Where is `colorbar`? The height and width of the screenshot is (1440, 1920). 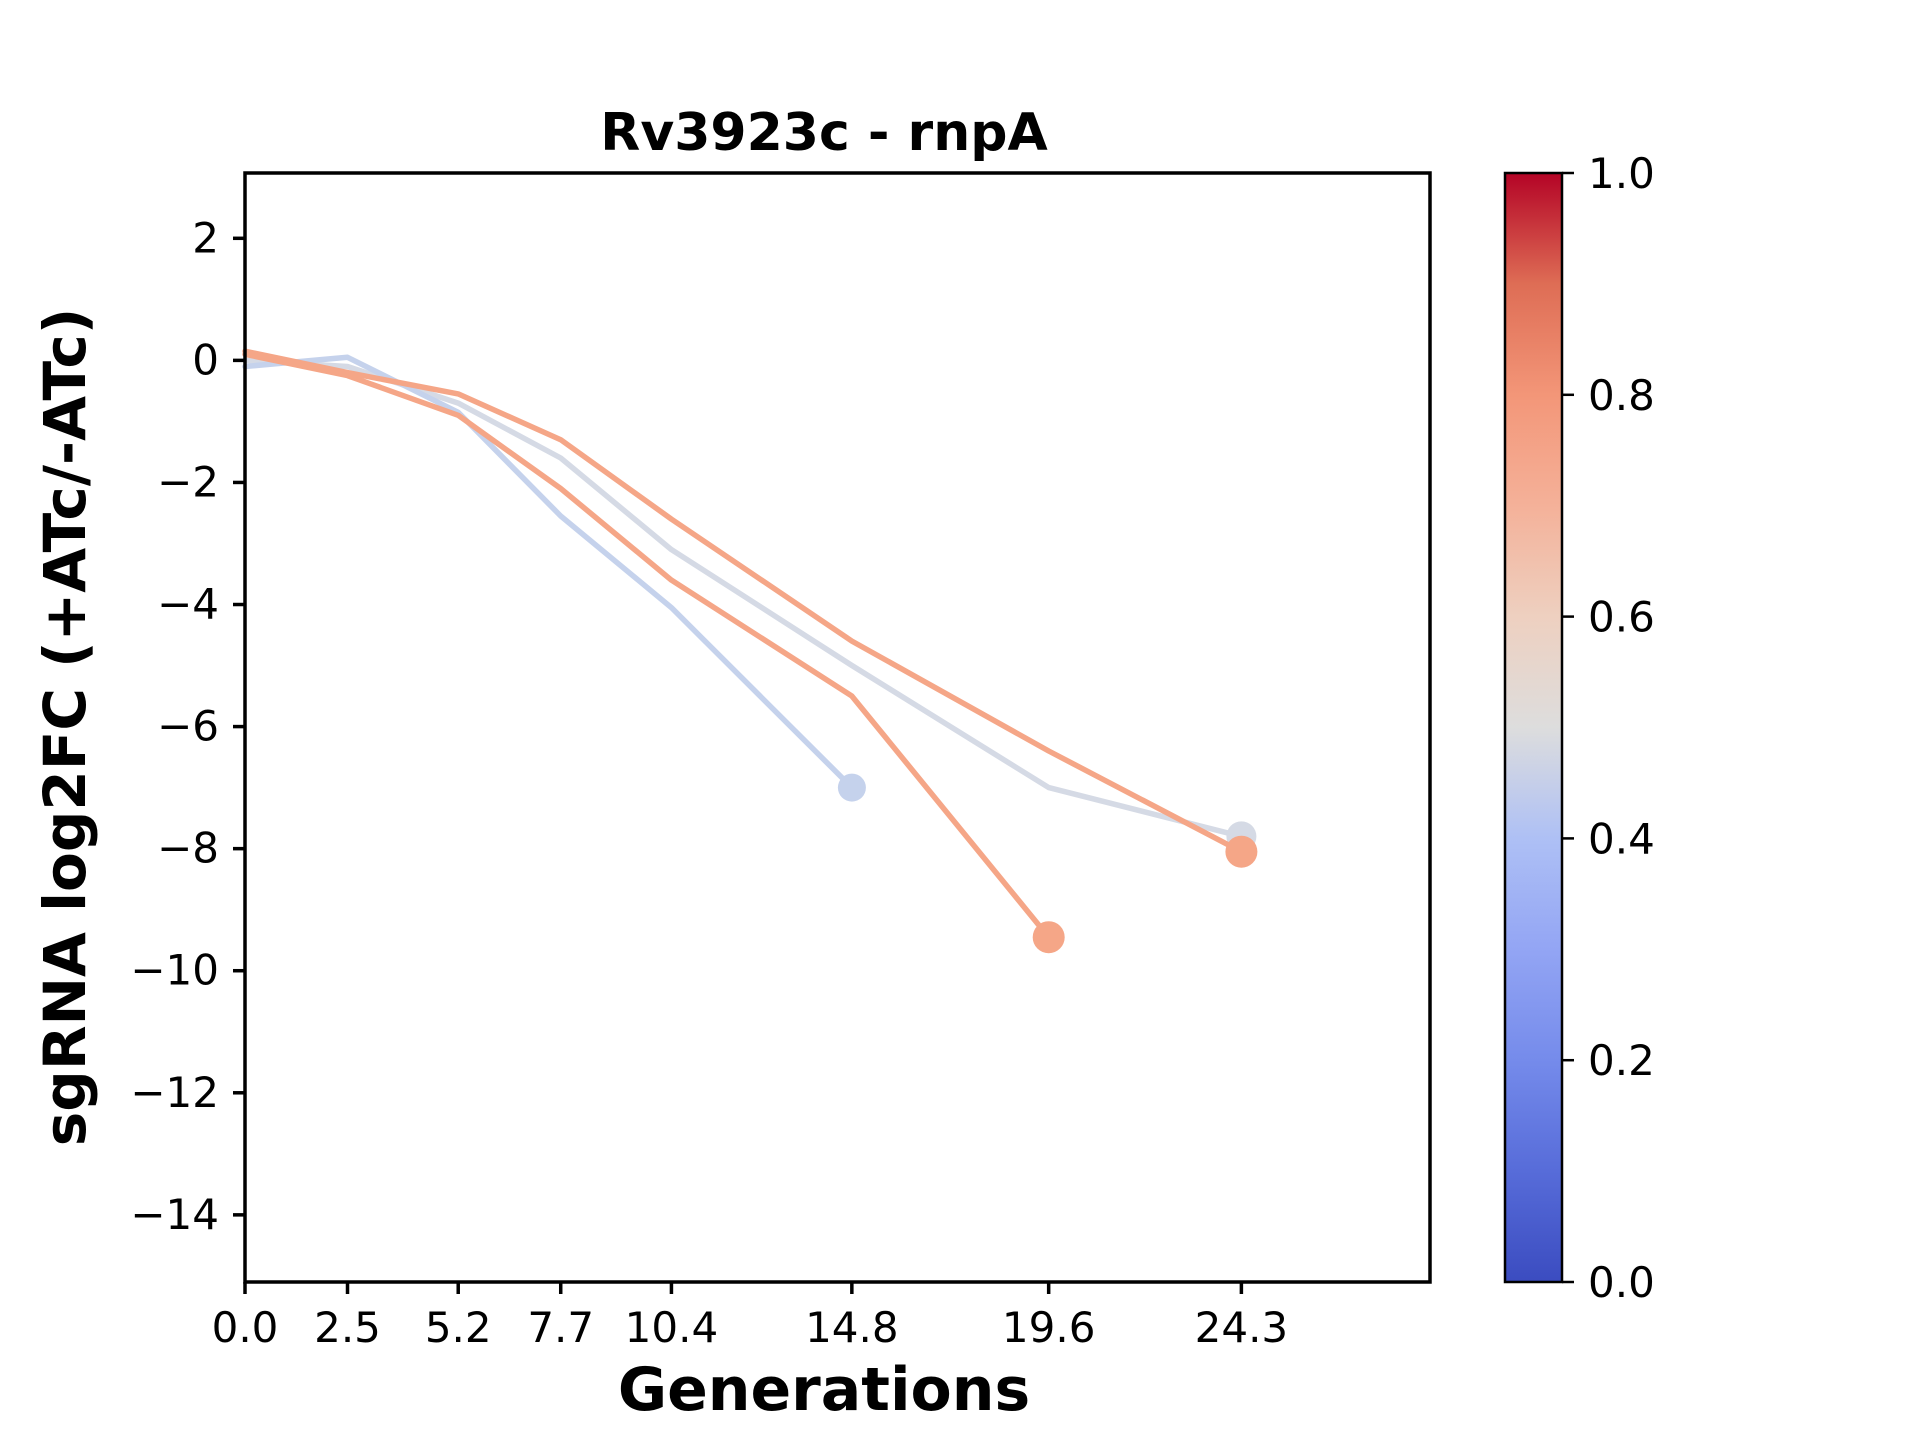 colorbar is located at coordinates (1533, 727).